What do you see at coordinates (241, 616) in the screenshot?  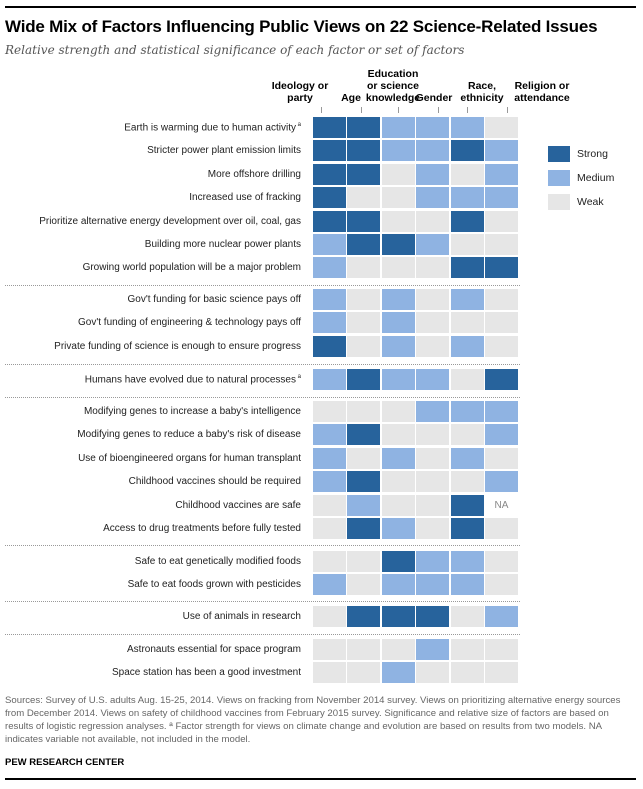 I see `row-label-text: Use of animals in research` at bounding box center [241, 616].